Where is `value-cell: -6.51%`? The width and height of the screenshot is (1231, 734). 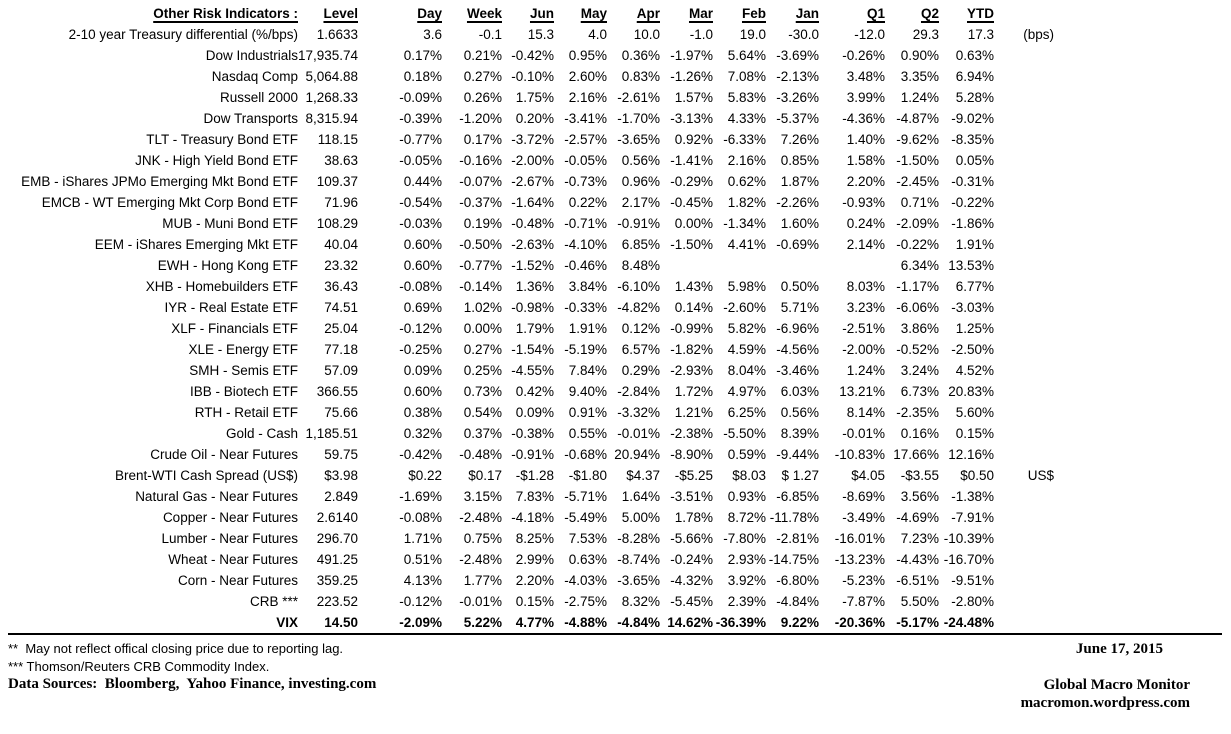
value-cell: -6.51% is located at coordinates (917, 580).